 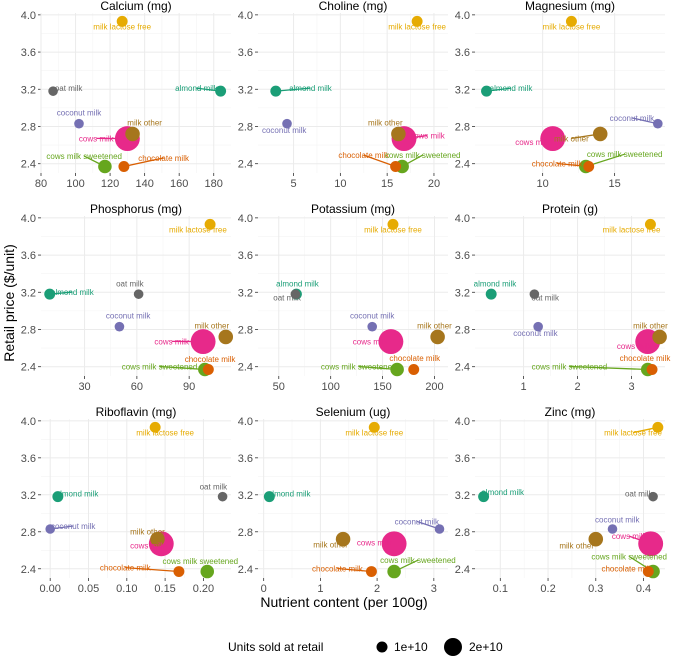 I want to click on panel-title: Choline (mg), so click(x=353, y=6).